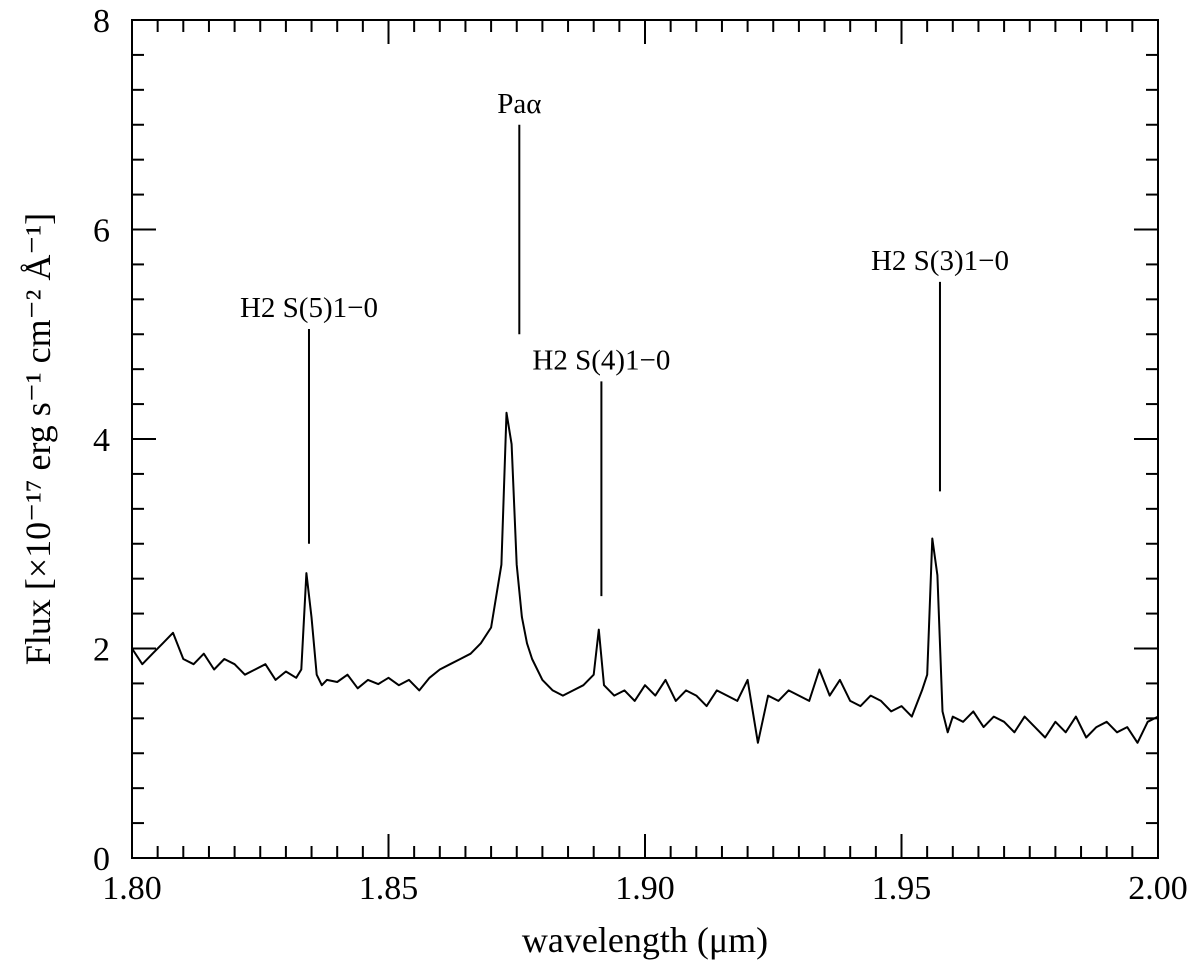 The height and width of the screenshot is (965, 1200). Describe the element at coordinates (645, 940) in the screenshot. I see `x-axis-title: wavelength (μm)` at that location.